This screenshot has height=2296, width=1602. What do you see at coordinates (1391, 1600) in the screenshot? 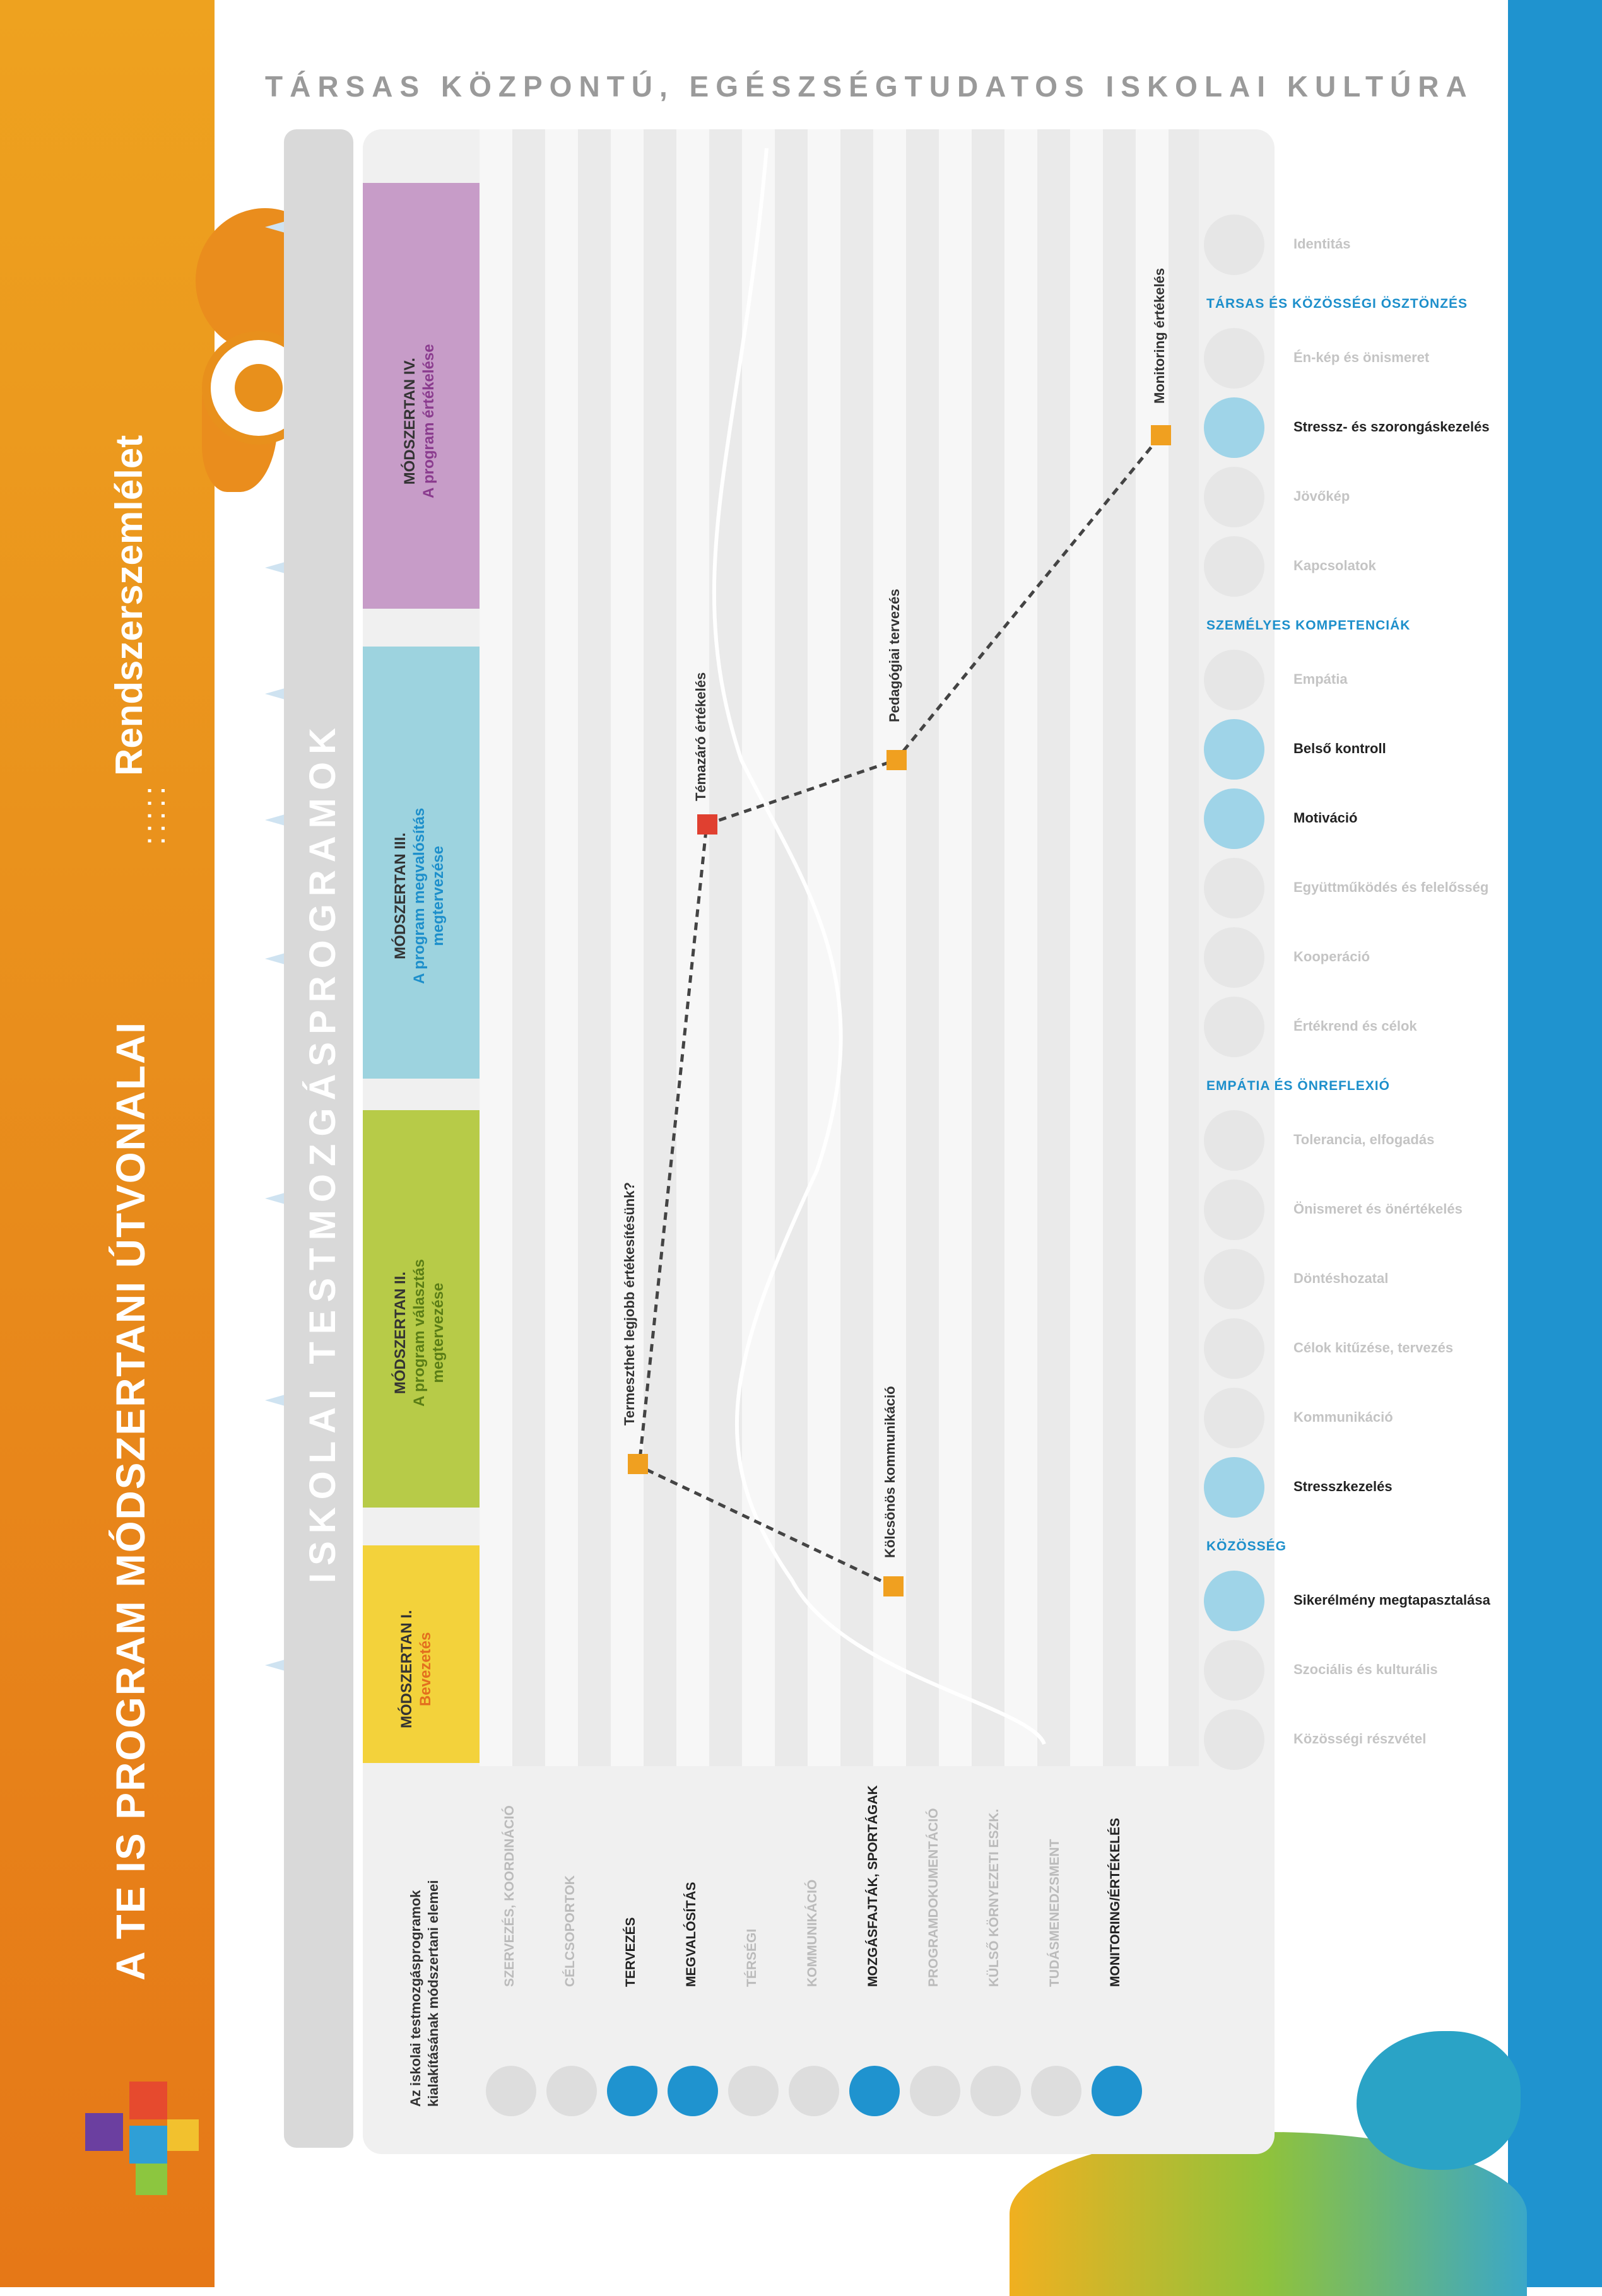
I see `item-label: Sikerélmény megtapasztalása` at bounding box center [1391, 1600].